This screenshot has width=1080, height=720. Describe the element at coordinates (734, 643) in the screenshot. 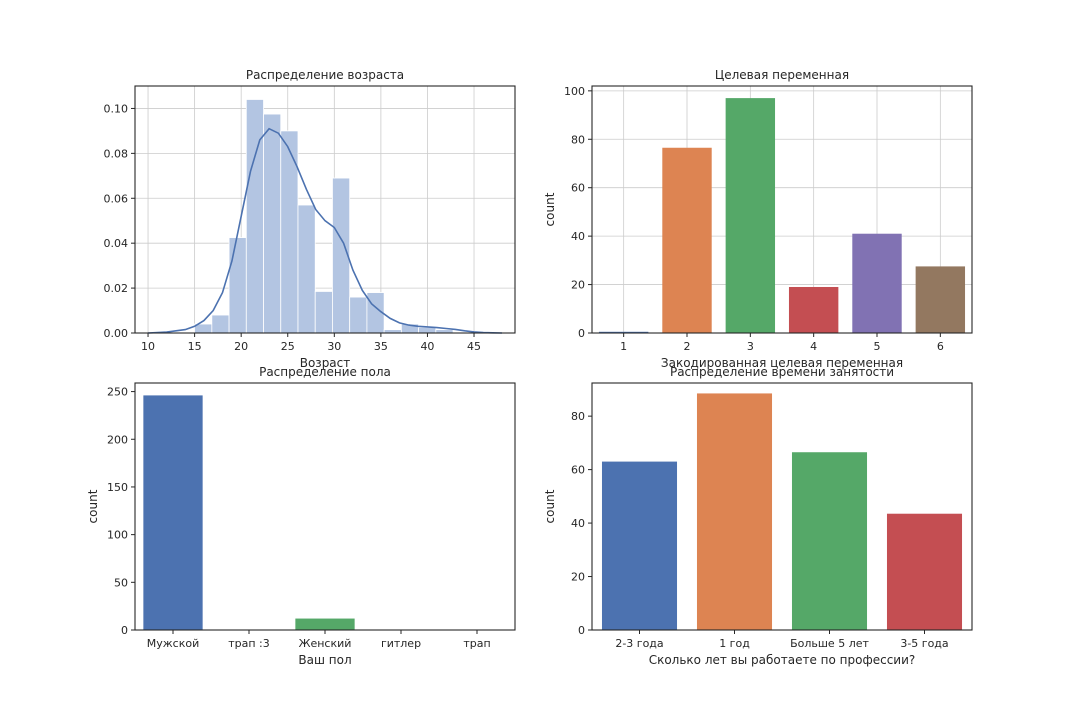

I see `x-tick-label: 1 год` at that location.